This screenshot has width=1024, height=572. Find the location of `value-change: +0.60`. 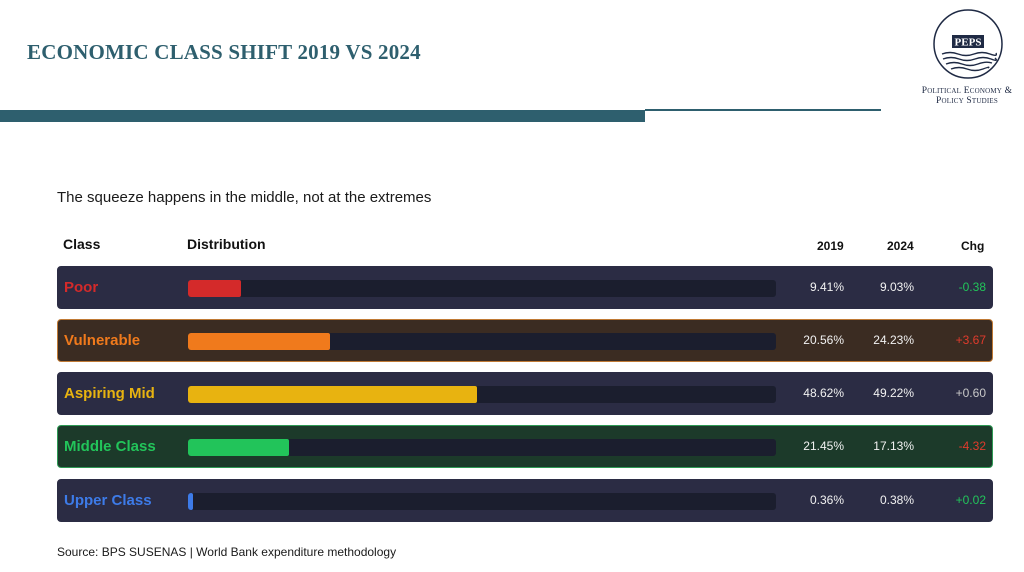

value-change: +0.60 is located at coordinates (970, 393).